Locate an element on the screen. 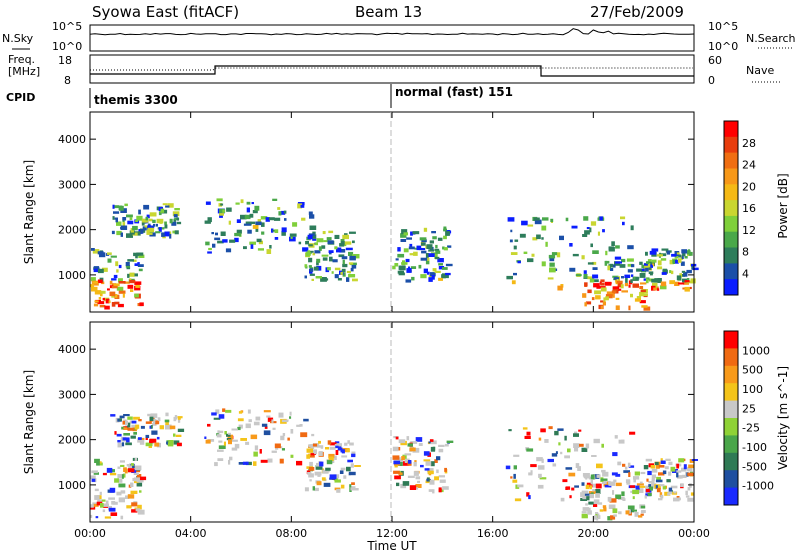  colorbar-band is located at coordinates (731, 145).